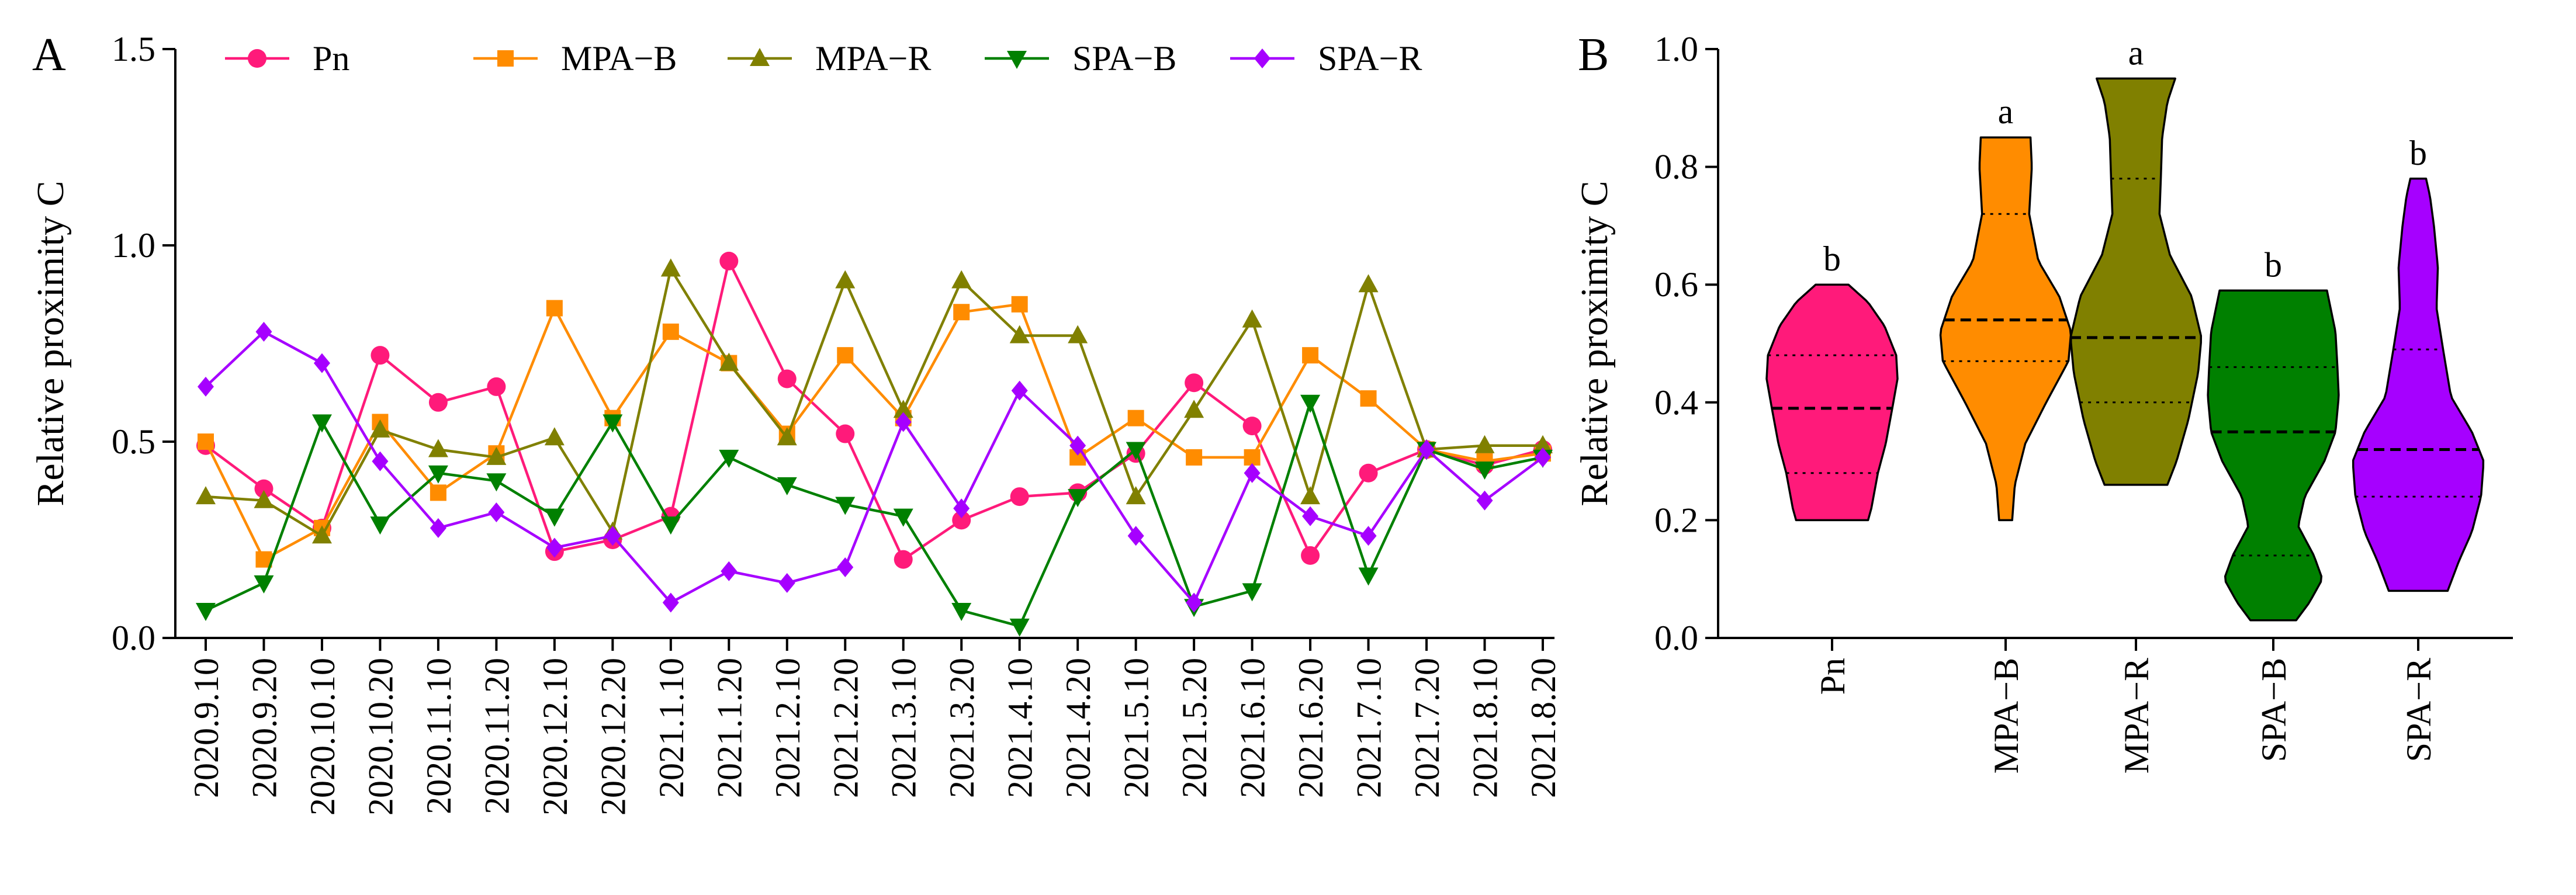  What do you see at coordinates (2419, 710) in the screenshot?
I see `x-tick-label: SPA−R` at bounding box center [2419, 710].